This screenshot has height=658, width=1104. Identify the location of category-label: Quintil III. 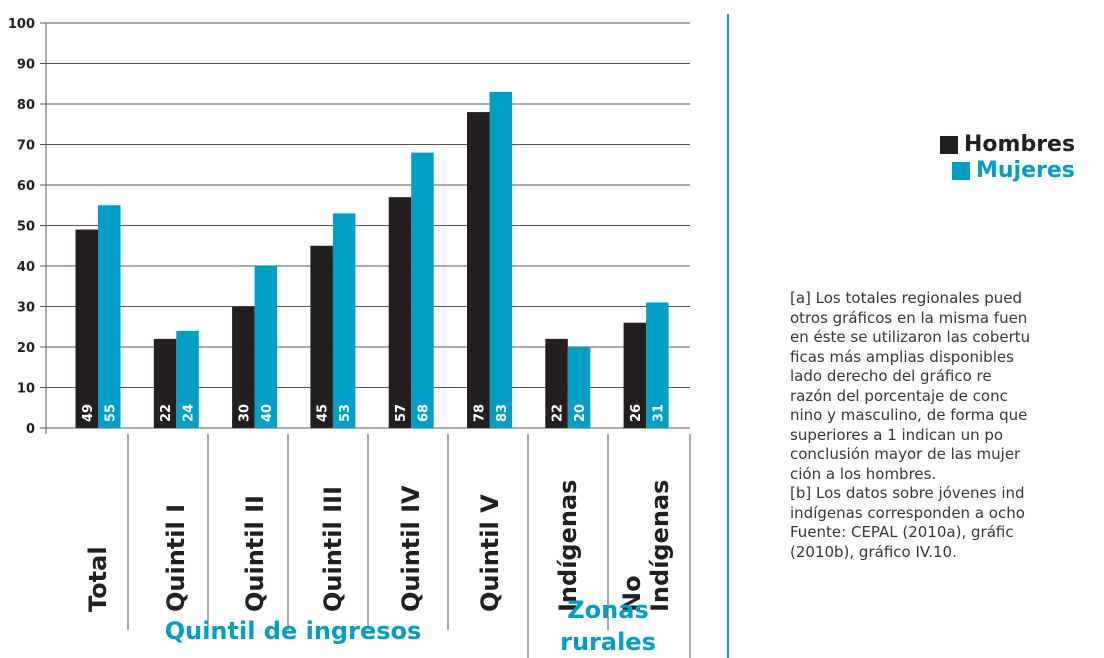
(332, 549).